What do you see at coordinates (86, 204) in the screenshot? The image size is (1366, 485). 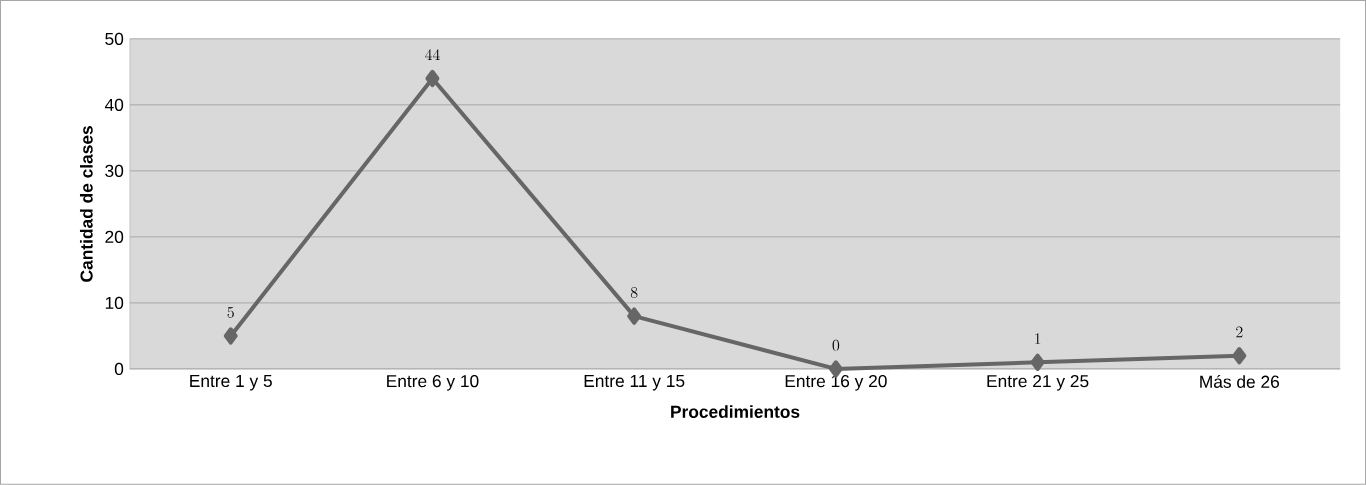 I see `y-axis-title: Cantidad de clases` at bounding box center [86, 204].